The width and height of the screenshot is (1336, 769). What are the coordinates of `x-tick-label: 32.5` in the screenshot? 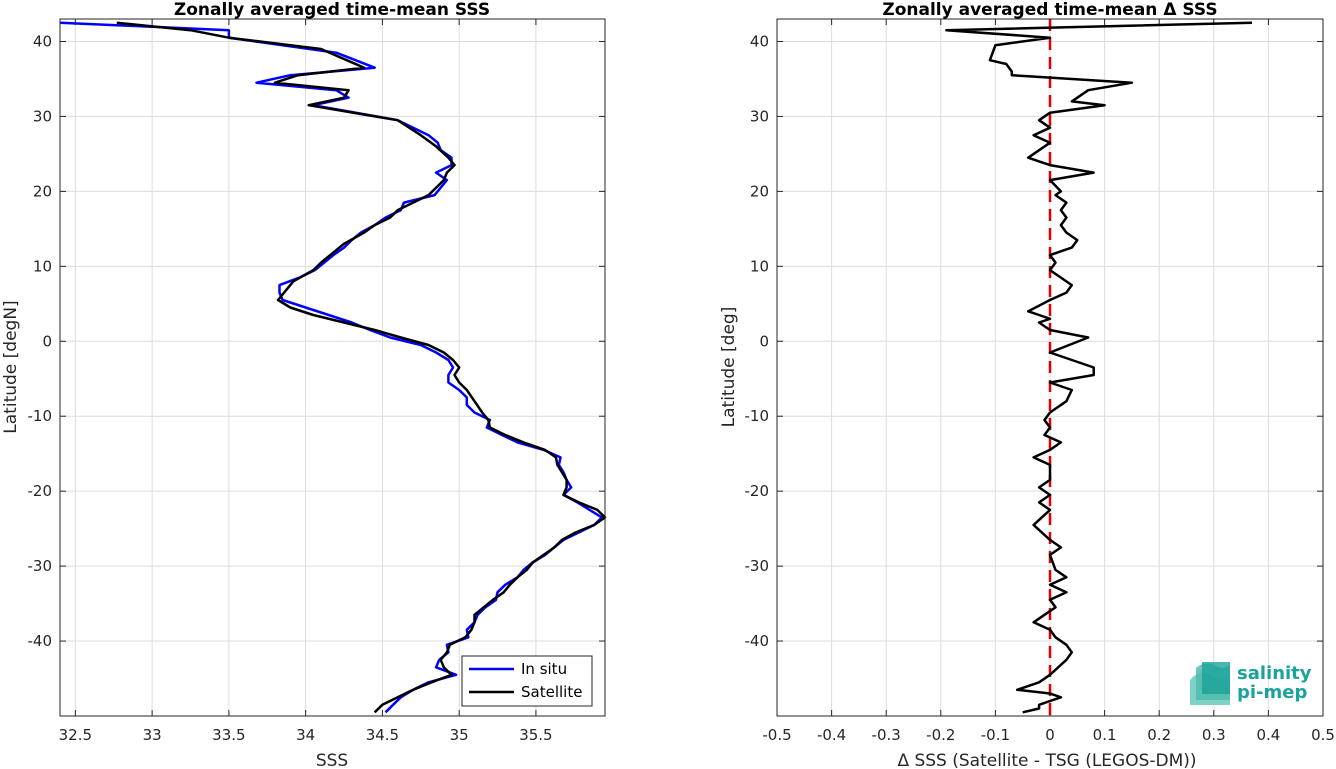 It's located at (75, 735).